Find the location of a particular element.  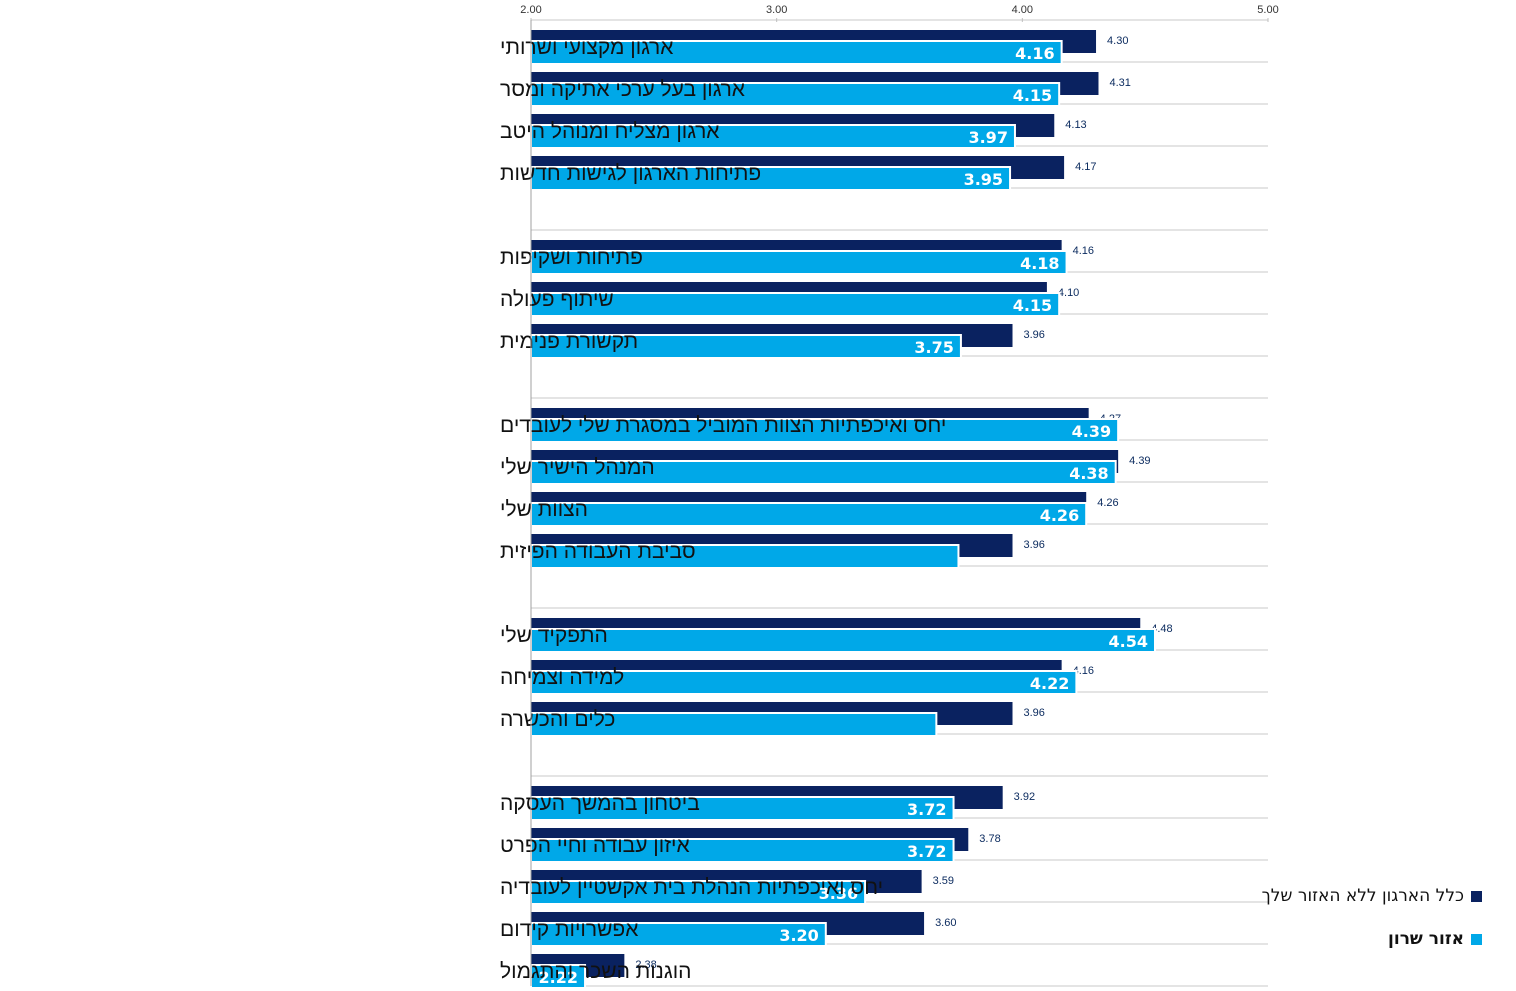

bar-dark-label: 3.78 is located at coordinates (989, 839).